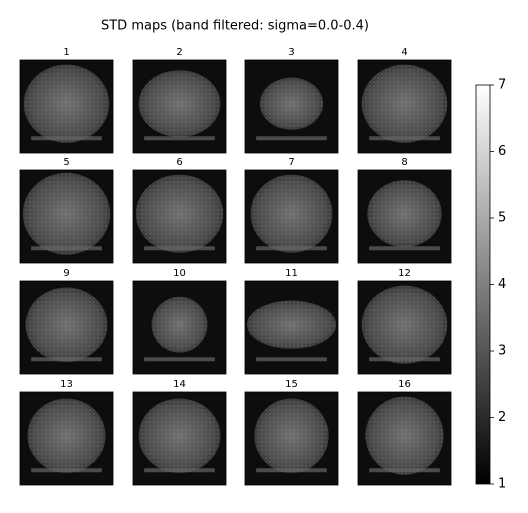 The width and height of the screenshot is (528, 513). I want to click on panel-title: 16, so click(404, 384).